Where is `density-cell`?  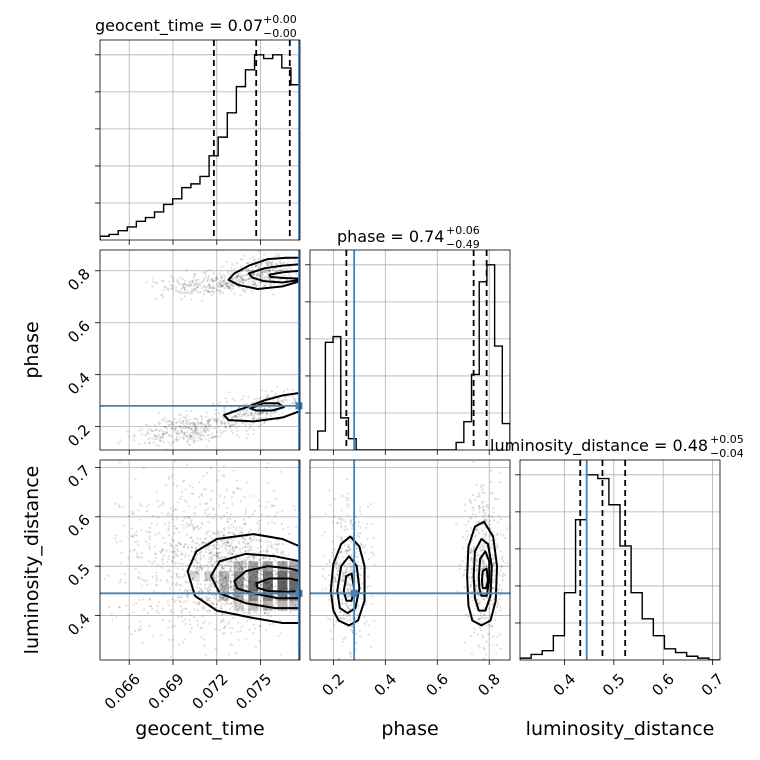
density-cell is located at coordinates (294, 576).